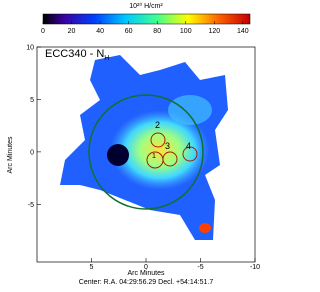 This screenshot has width=320, height=292. What do you see at coordinates (157, 125) in the screenshot?
I see `region-label: 2` at bounding box center [157, 125].